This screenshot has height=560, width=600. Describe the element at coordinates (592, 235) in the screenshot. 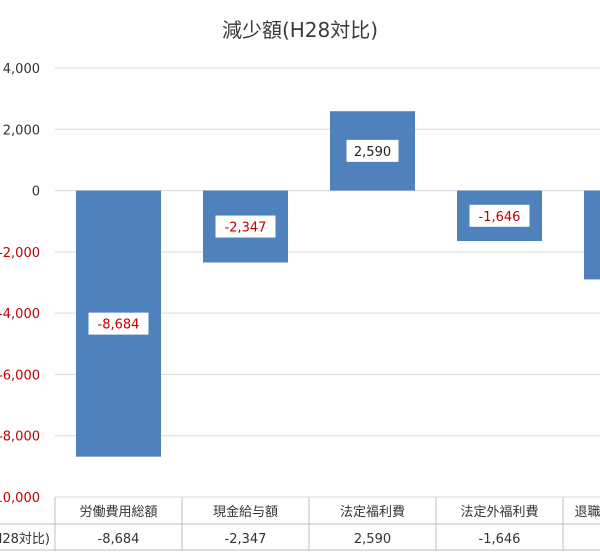

I see `bar` at that location.